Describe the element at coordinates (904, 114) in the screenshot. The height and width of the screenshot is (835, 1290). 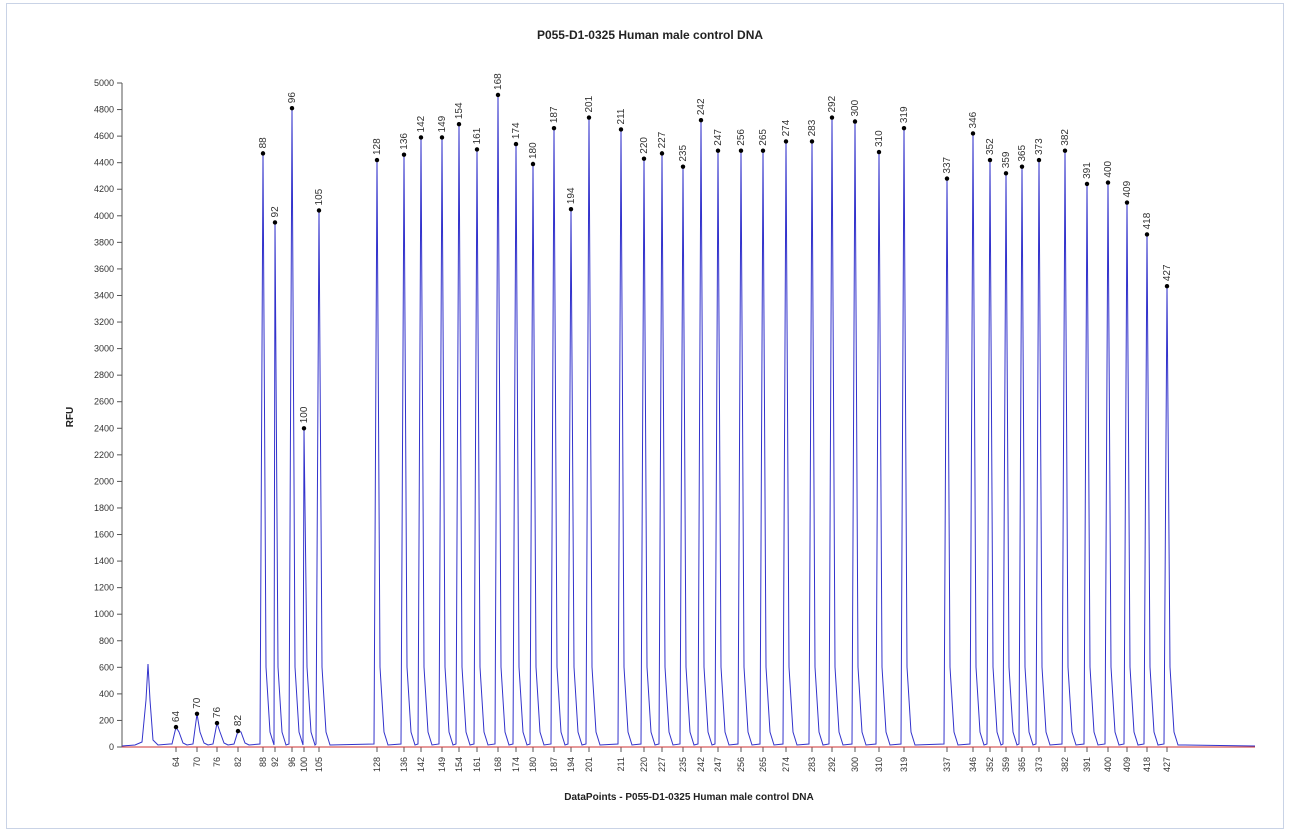
I see `peak-label: 319` at that location.